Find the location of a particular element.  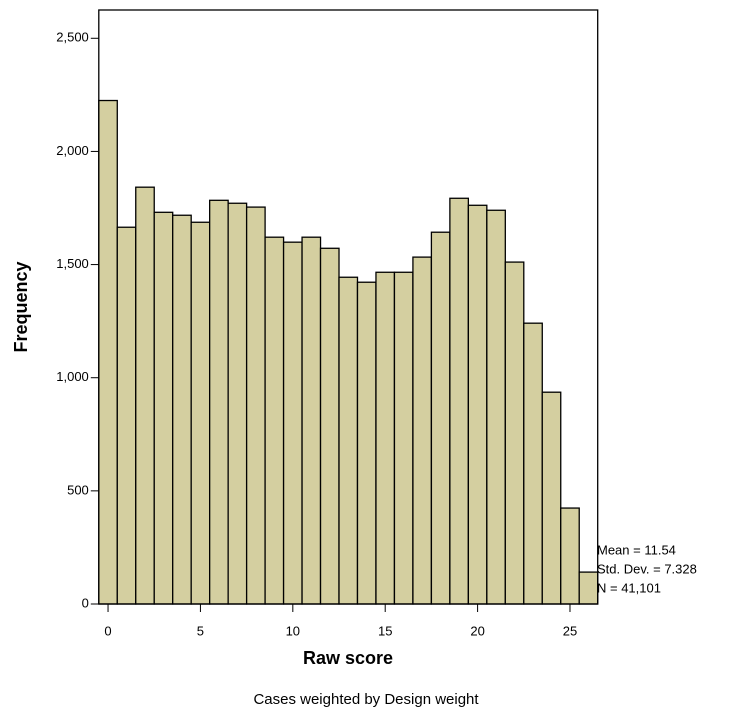

stats-annotation: Mean = 11.54 is located at coordinates (636, 549).